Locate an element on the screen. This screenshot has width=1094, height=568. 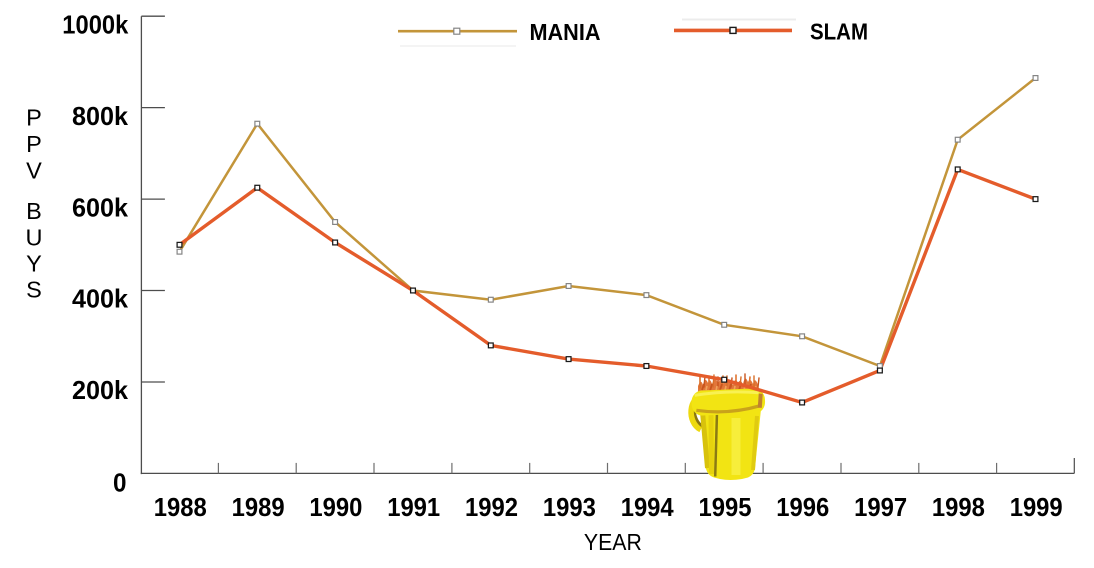
svg-text: 400k is located at coordinates (100, 299).